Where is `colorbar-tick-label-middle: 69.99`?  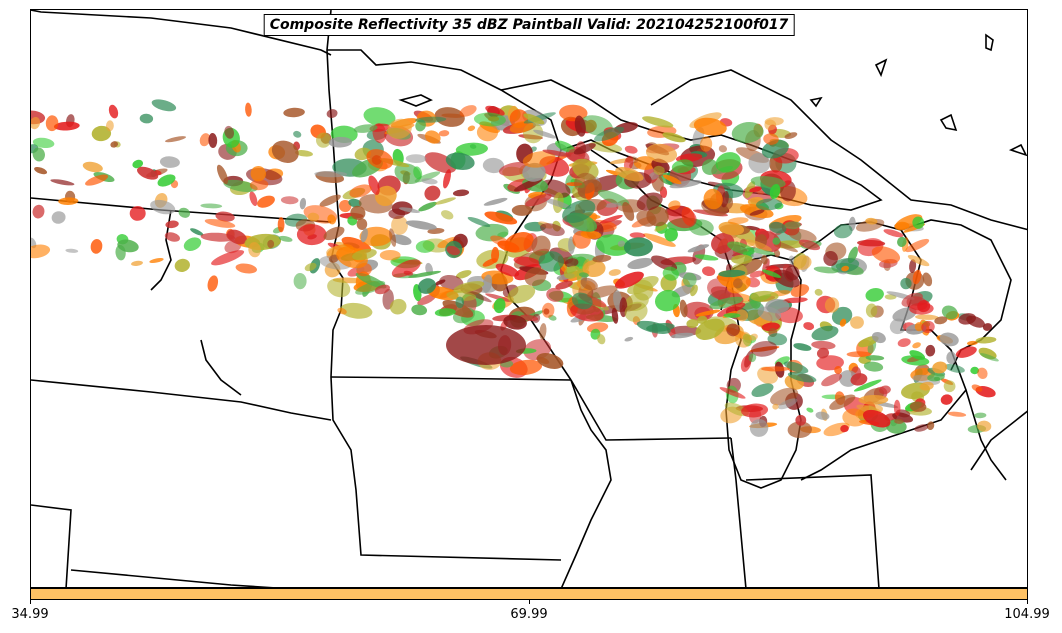 colorbar-tick-label-middle: 69.99 is located at coordinates (529, 614).